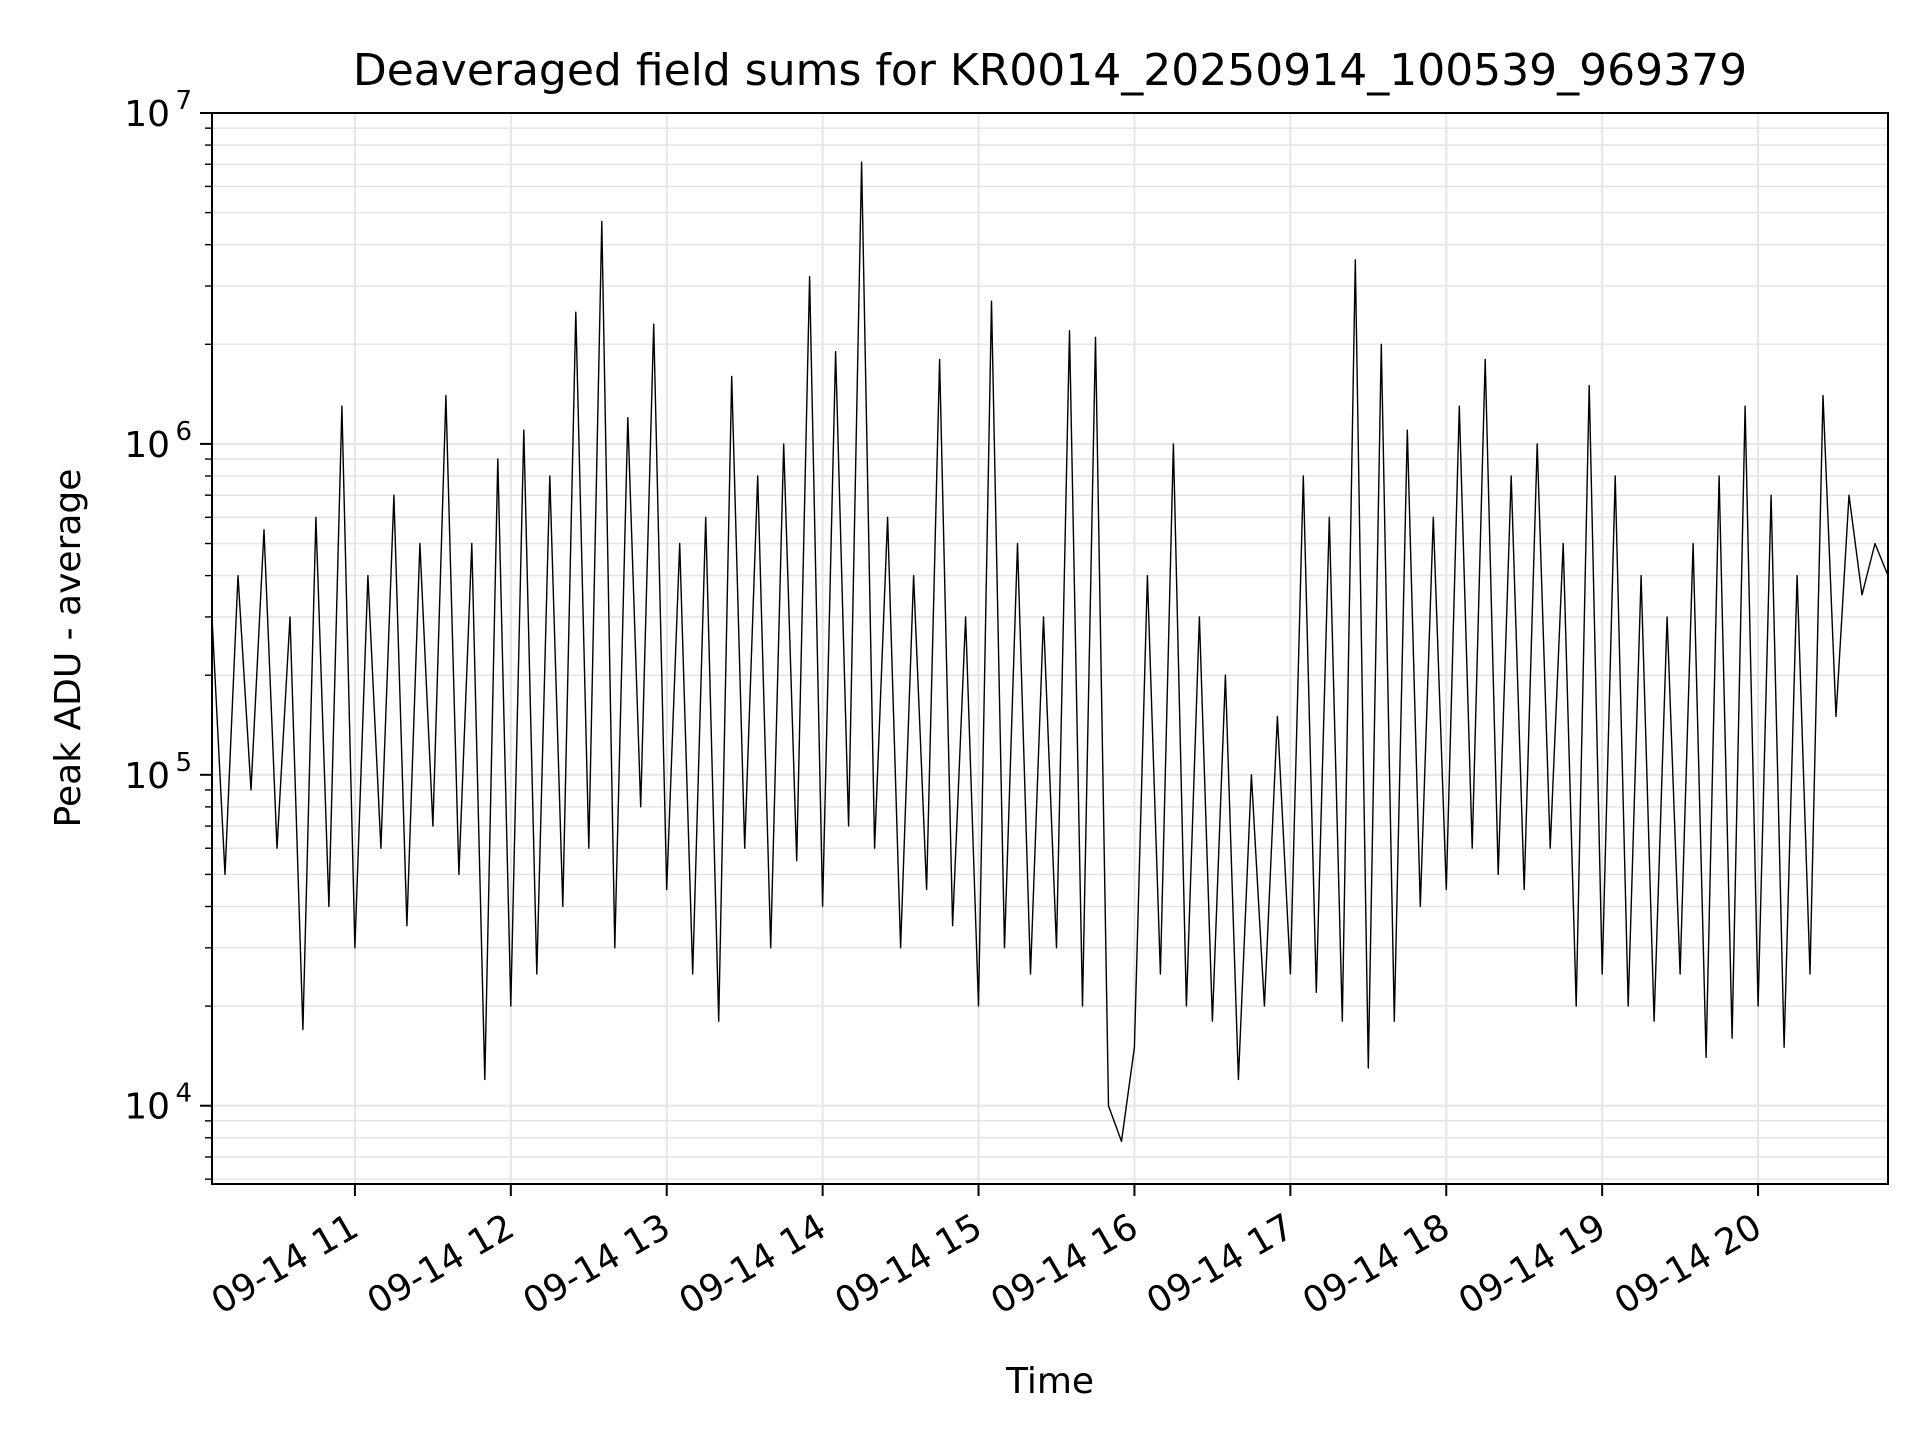  I want to click on y-tick-label-exponent: 5, so click(183, 763).